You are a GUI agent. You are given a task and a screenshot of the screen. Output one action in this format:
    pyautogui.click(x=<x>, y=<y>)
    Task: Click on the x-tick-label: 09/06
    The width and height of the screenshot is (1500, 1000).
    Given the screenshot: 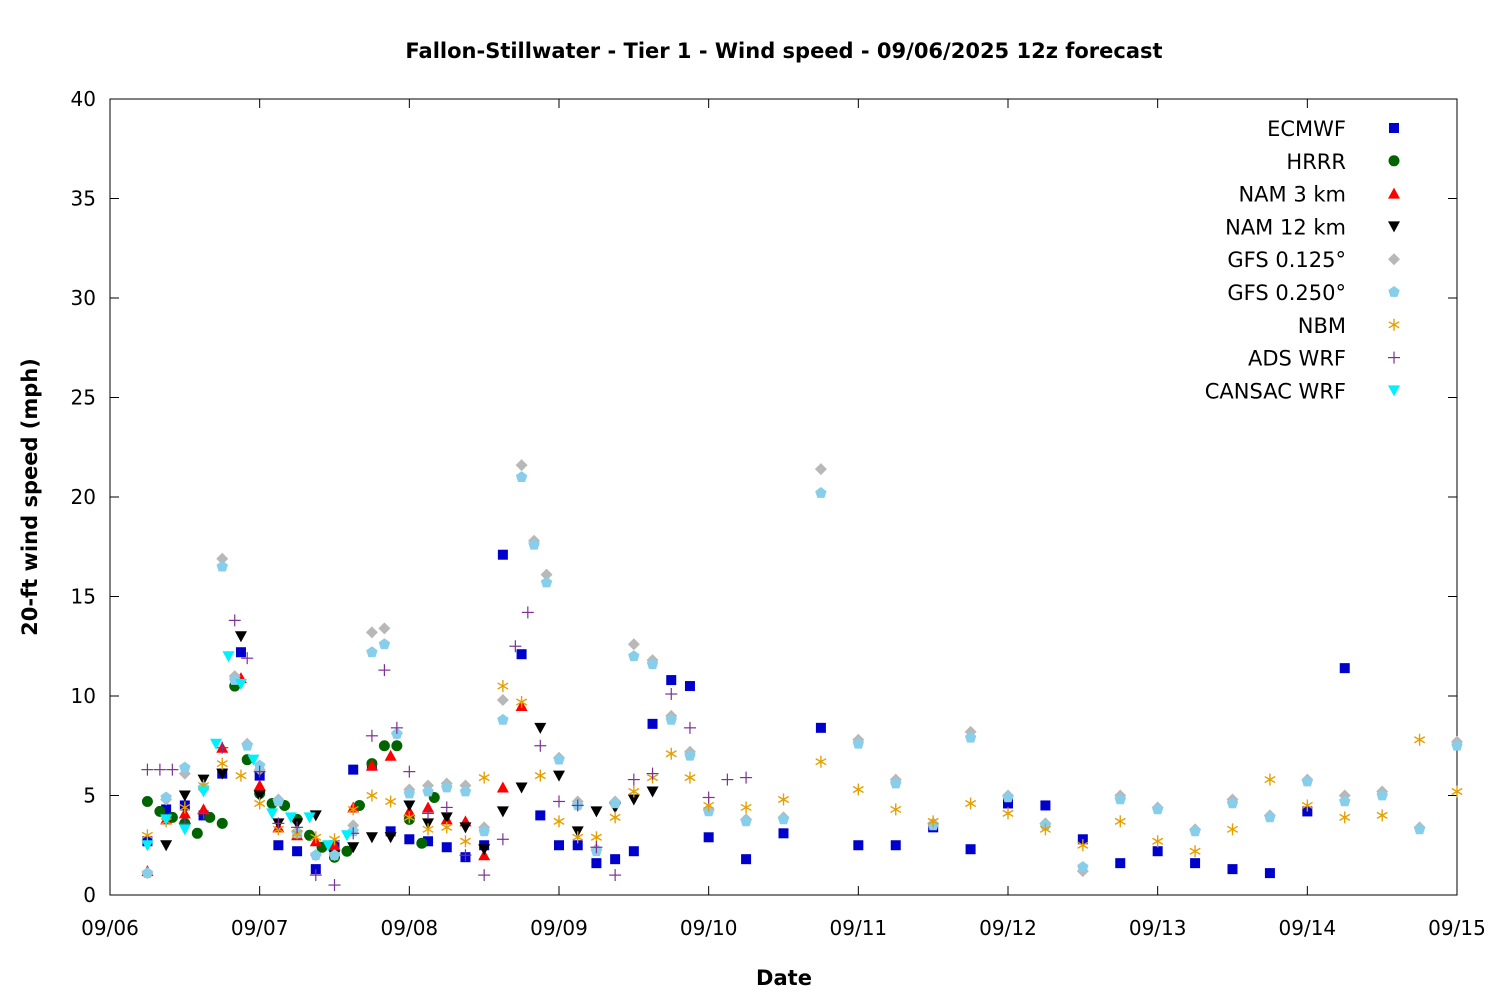 What is the action you would take?
    pyautogui.click(x=110, y=928)
    